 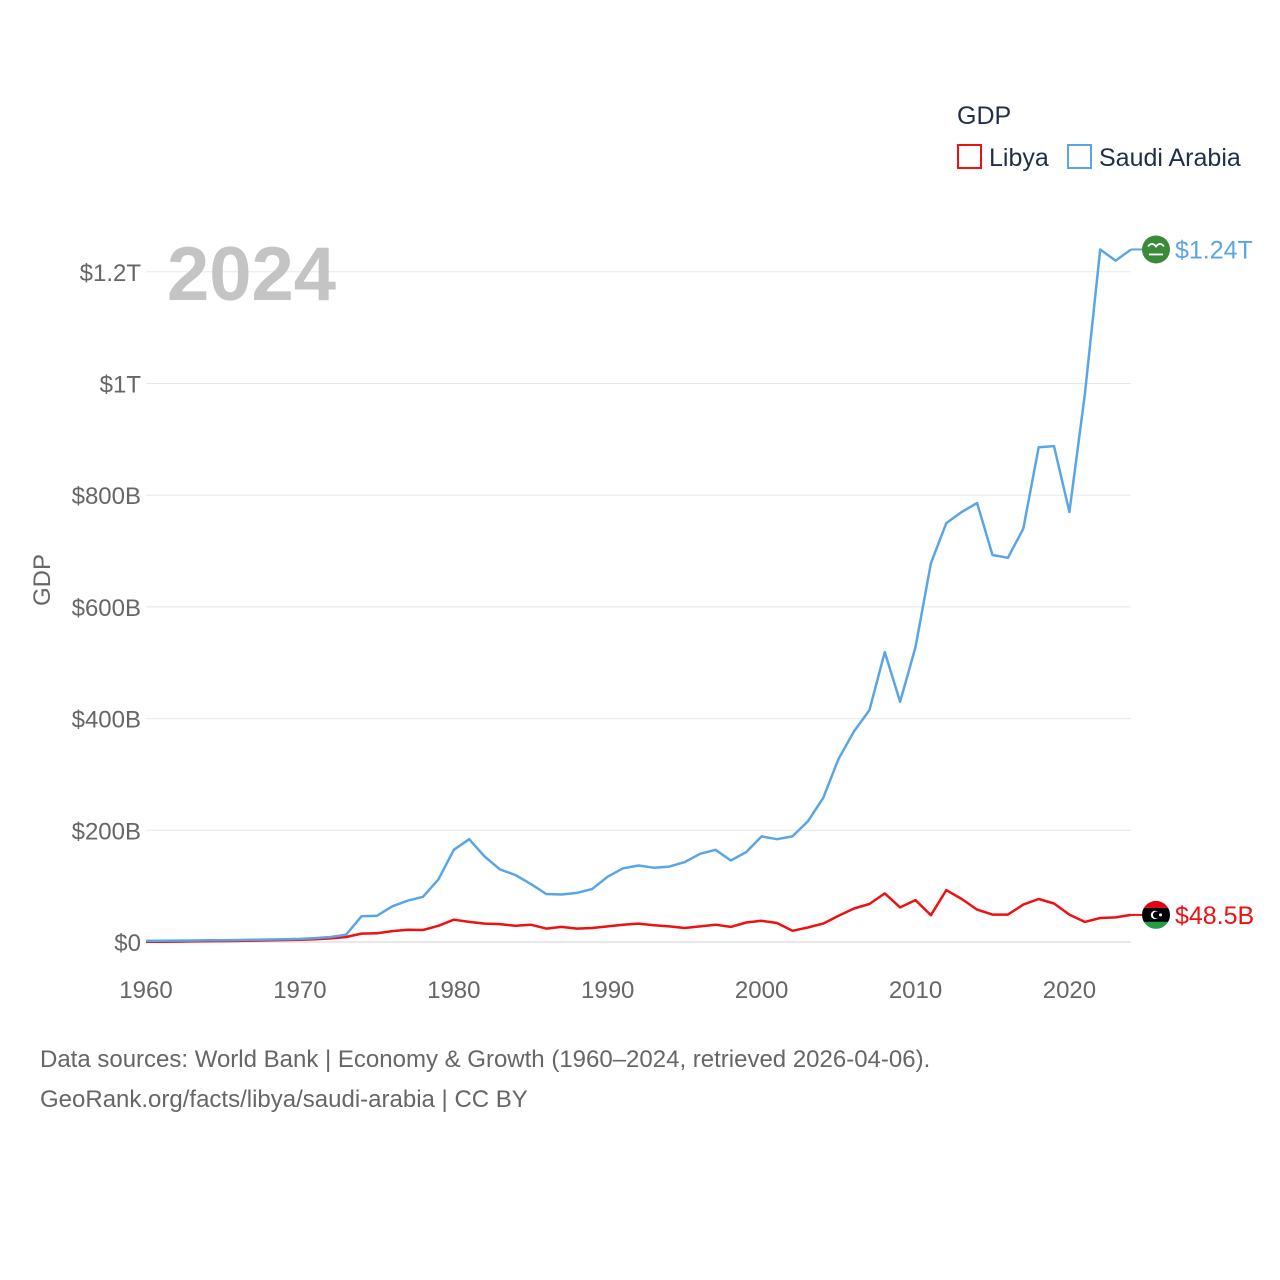 I want to click on end-markers: $48.5B $1.24T, so click(x=1192, y=582).